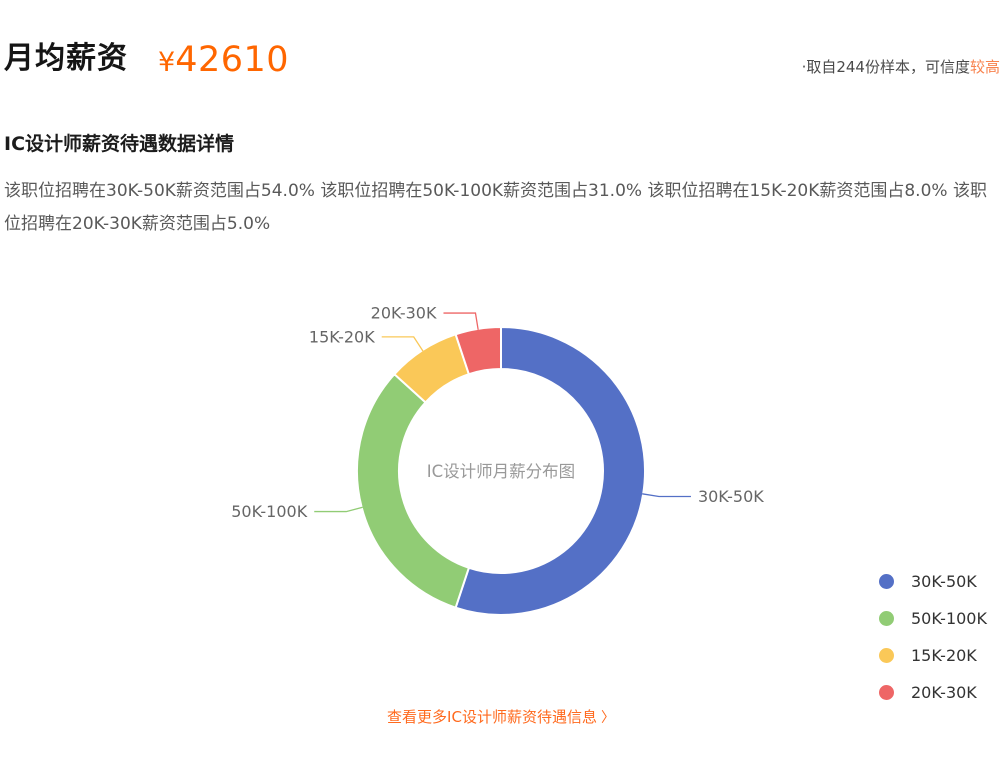  I want to click on legend-label: 15K-20K, so click(944, 655).